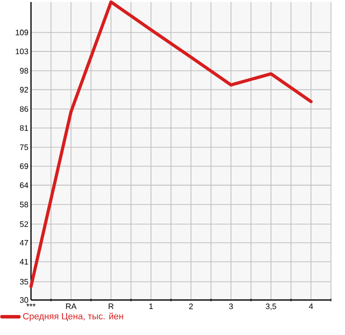 This screenshot has width=345, height=335. What do you see at coordinates (73, 317) in the screenshot?
I see `legend-label: Средняя Цена, тыс. йен` at bounding box center [73, 317].